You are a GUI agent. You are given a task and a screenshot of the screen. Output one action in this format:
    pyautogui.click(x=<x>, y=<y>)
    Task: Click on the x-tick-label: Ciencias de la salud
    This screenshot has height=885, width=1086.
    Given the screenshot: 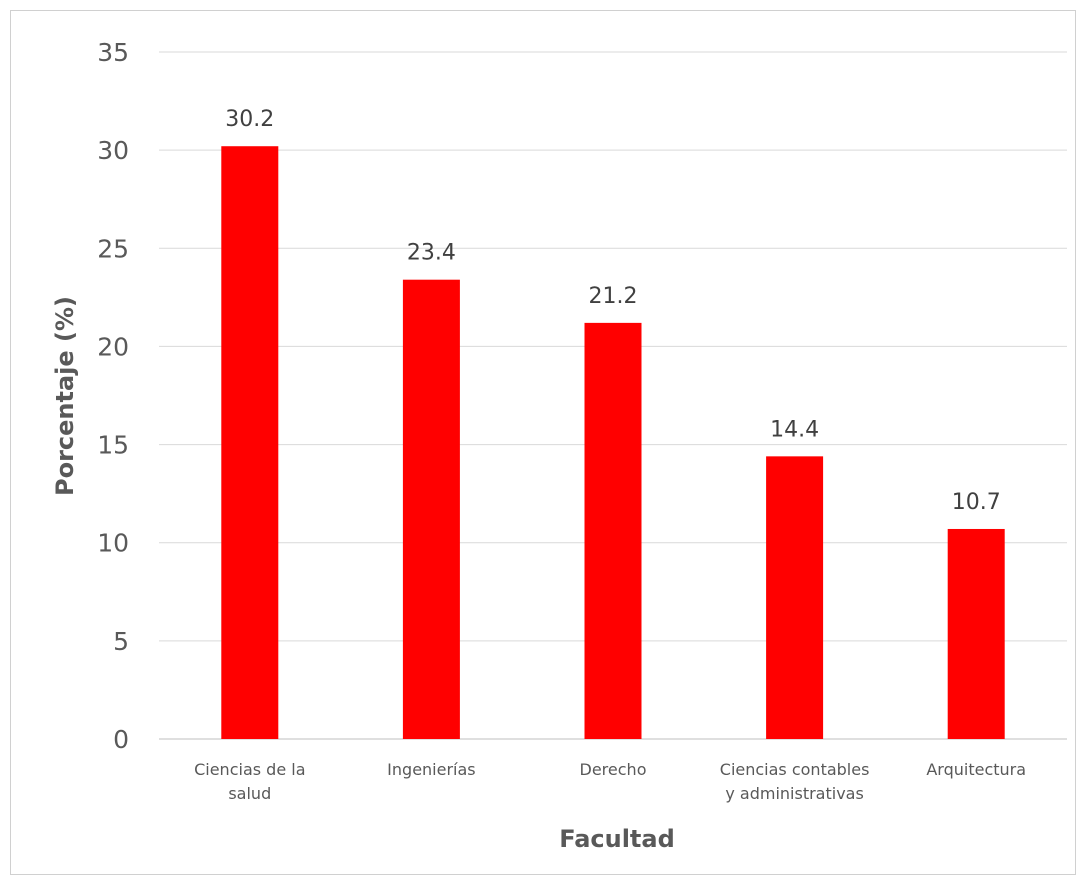 What is the action you would take?
    pyautogui.click(x=249, y=781)
    